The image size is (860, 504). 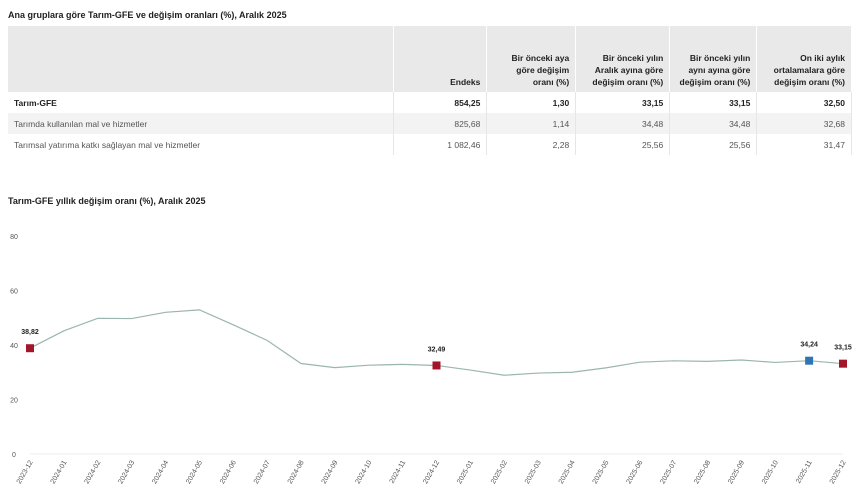 What do you see at coordinates (804, 471) in the screenshot?
I see `x-tick-label: 2025-11` at bounding box center [804, 471].